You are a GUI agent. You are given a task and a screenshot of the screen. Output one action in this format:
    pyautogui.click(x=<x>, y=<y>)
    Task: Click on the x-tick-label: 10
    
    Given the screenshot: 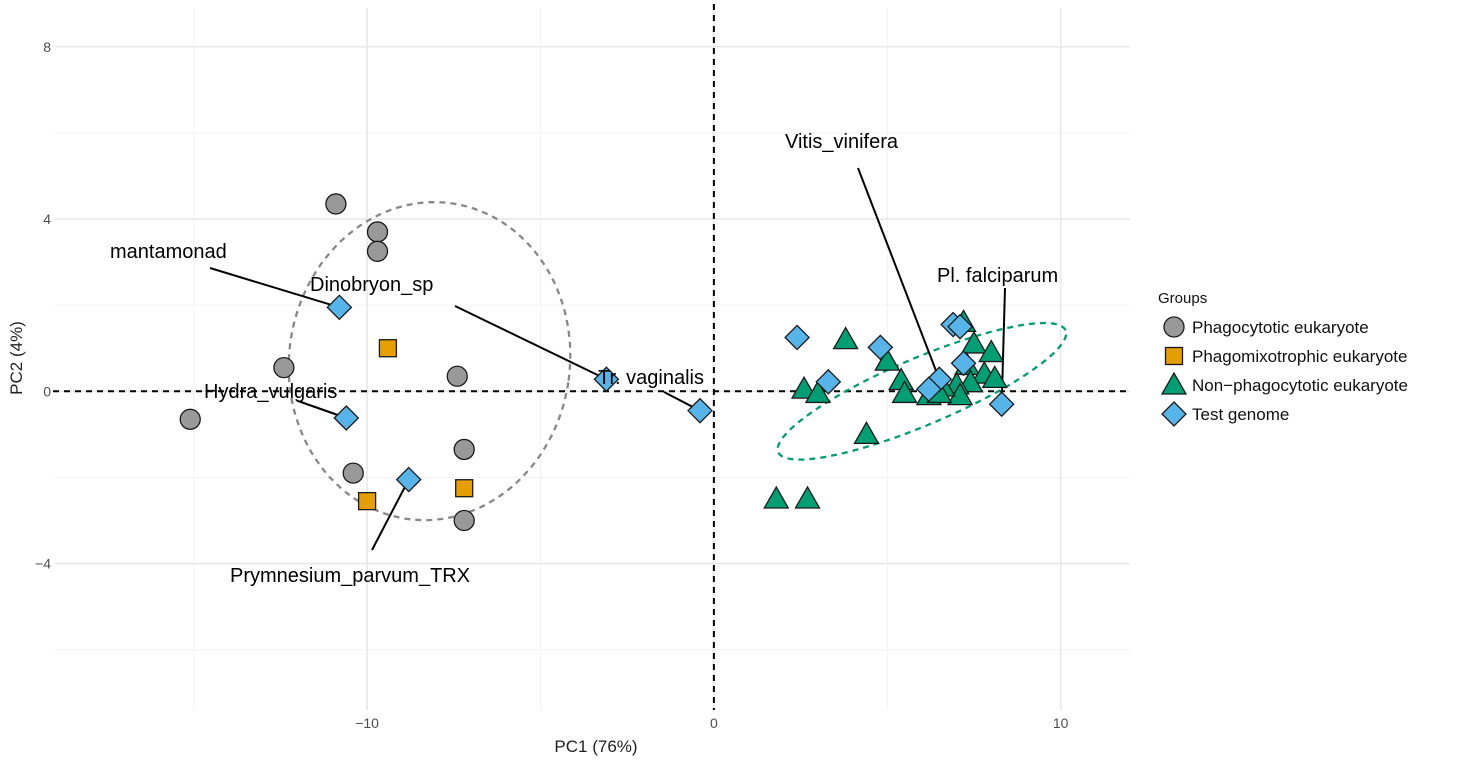 What is the action you would take?
    pyautogui.click(x=1061, y=723)
    